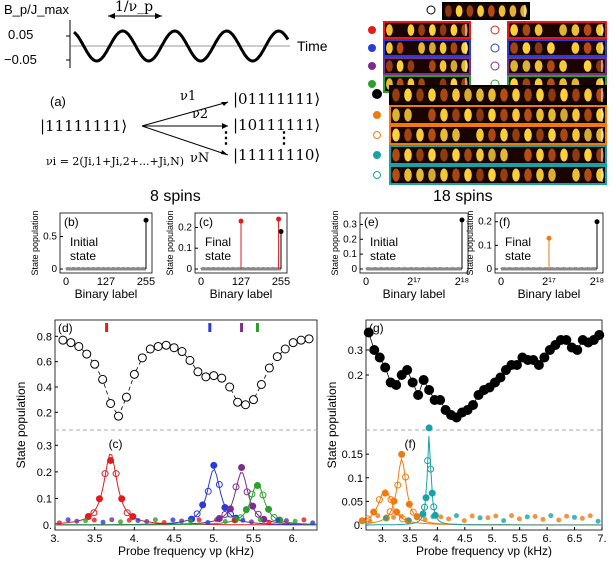  What do you see at coordinates (414, 282) in the screenshot?
I see `xtick-label: 2¹⁷` at bounding box center [414, 282].